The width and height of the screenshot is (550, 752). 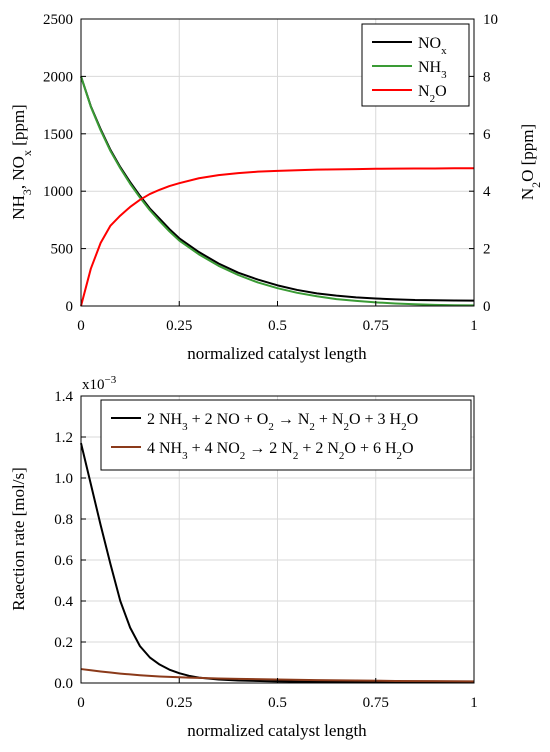 I want to click on bottom-chart-x-axis-label: normalized catalyst length, so click(x=277, y=730).